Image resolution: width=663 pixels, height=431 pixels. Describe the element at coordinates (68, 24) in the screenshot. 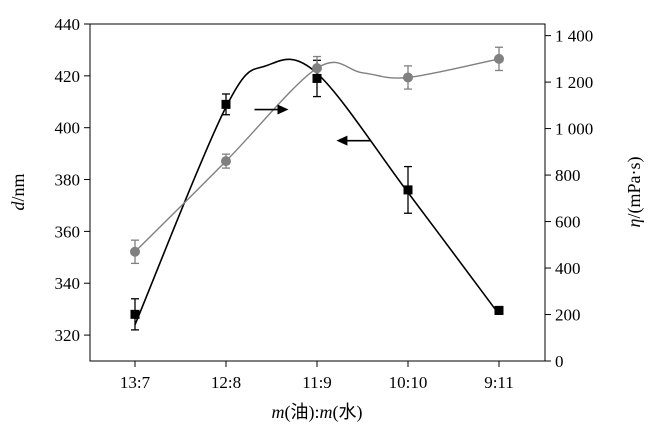

I see `left-tick-label: 440` at that location.